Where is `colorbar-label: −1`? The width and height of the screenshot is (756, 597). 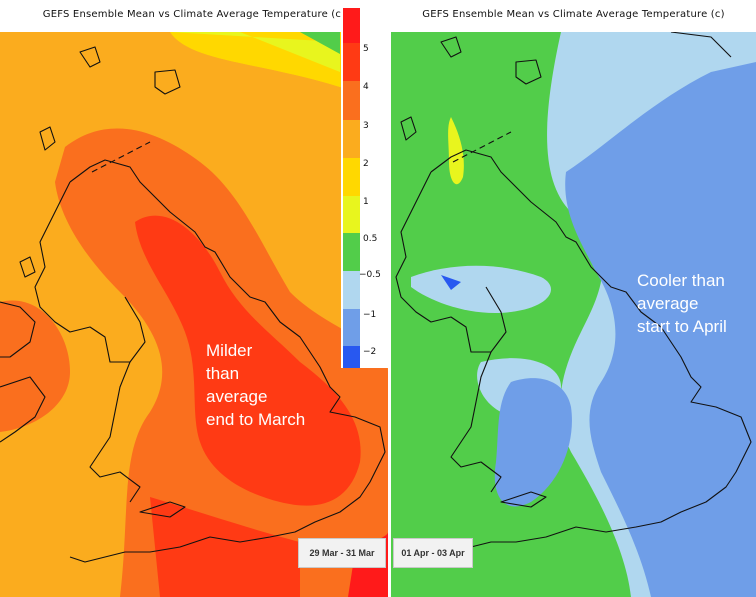
colorbar-label: −1 is located at coordinates (370, 315).